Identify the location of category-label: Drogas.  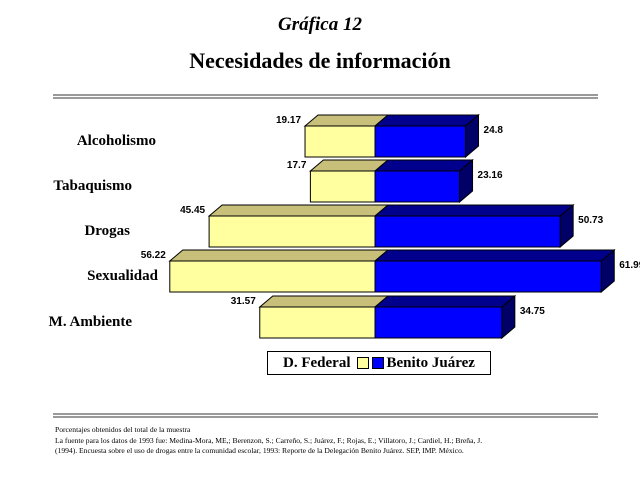
(107, 231).